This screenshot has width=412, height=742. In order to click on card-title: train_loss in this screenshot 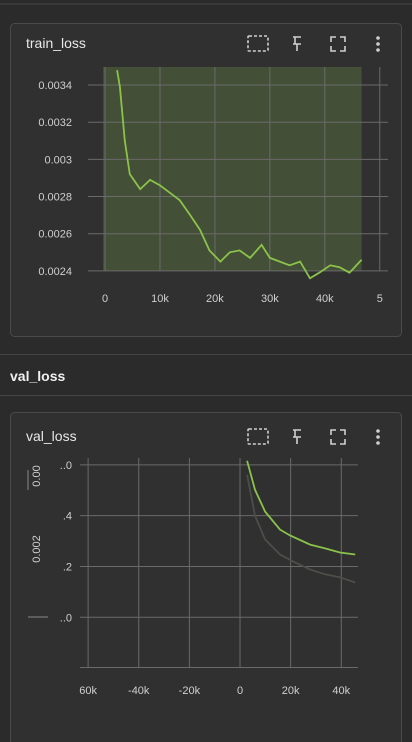, I will do `click(56, 43)`.